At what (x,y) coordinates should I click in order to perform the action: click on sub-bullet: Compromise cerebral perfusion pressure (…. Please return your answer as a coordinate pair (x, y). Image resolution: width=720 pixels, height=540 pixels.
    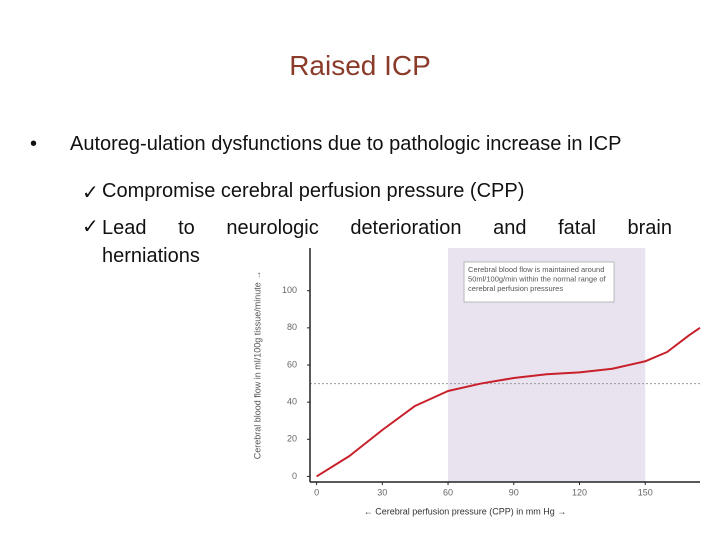
    Looking at the image, I should click on (313, 191).